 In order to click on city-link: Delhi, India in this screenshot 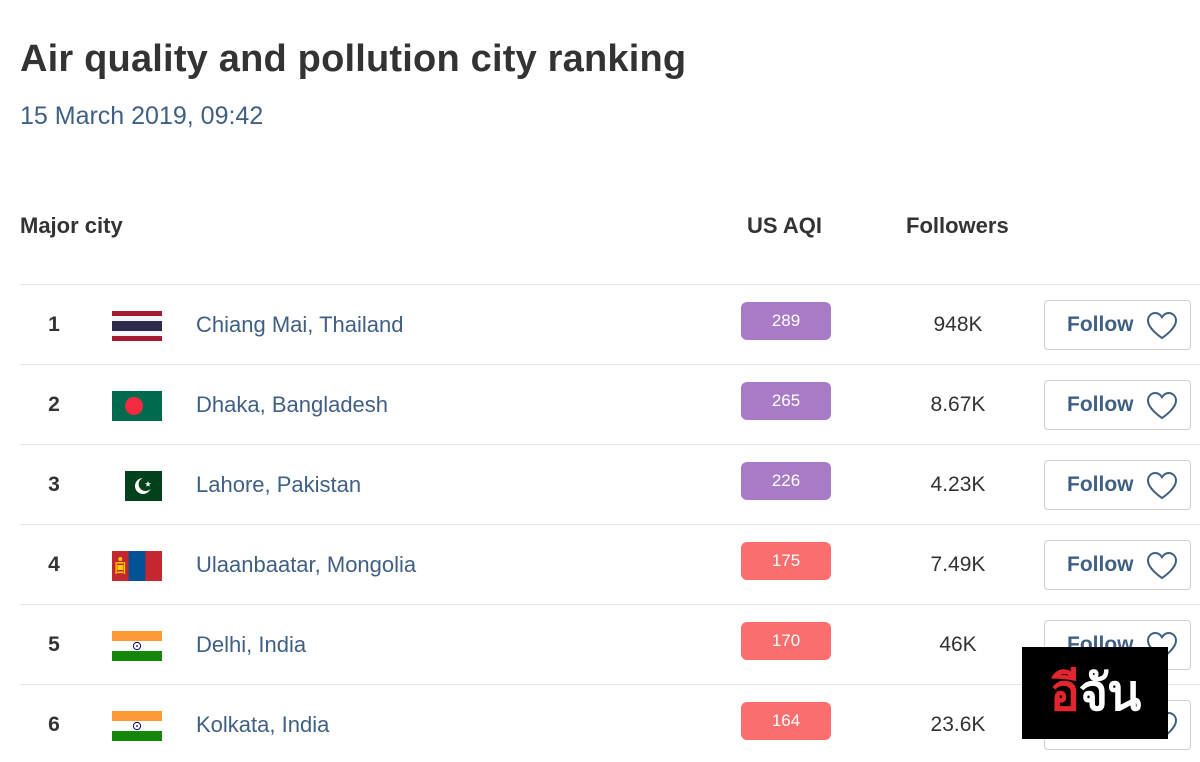, I will do `click(251, 644)`.